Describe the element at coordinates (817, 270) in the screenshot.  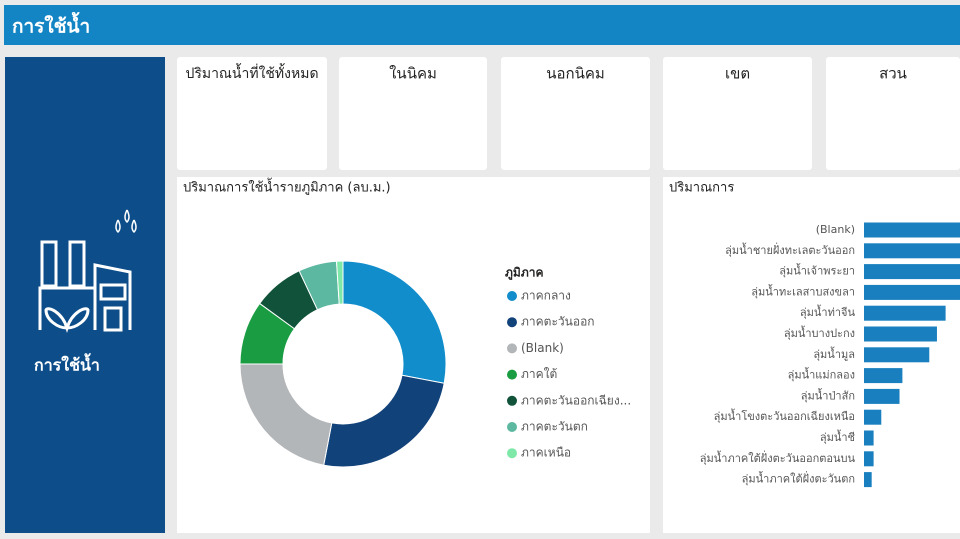
I see `y-tick-label: ลุ่มน้ำเจ้าพระยา` at that location.